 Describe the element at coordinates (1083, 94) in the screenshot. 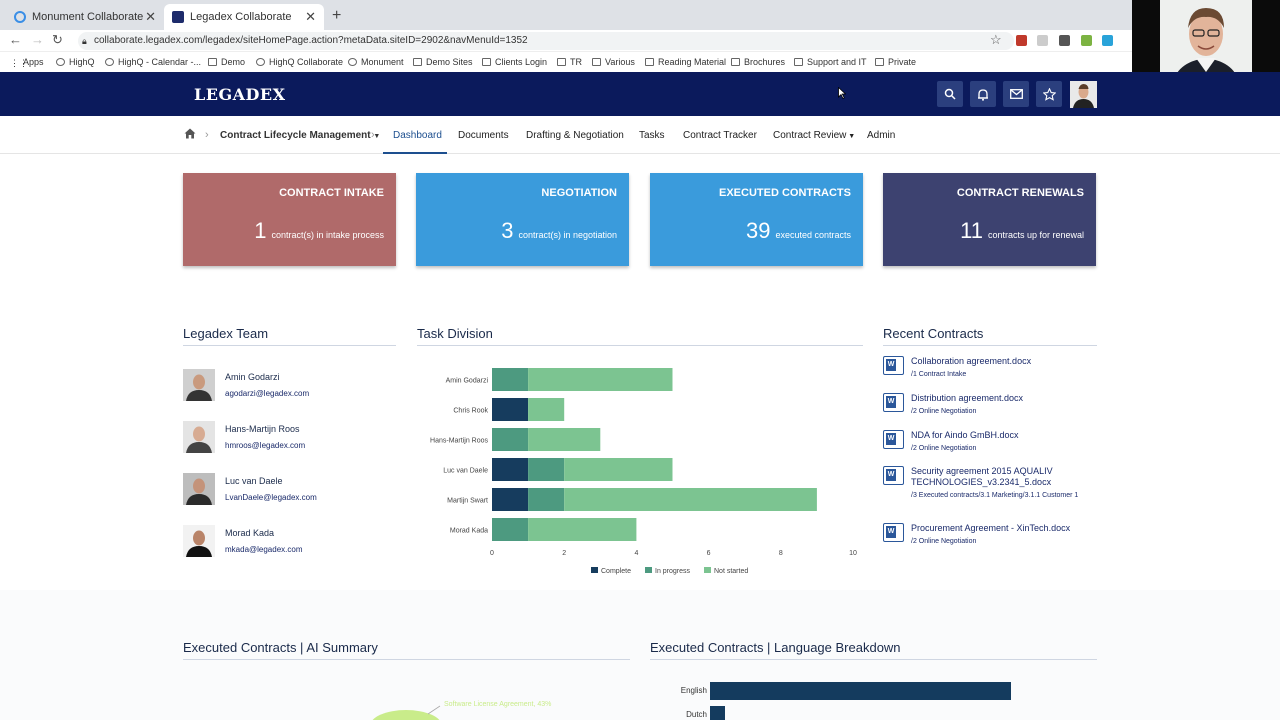

I see `user-avatar` at that location.